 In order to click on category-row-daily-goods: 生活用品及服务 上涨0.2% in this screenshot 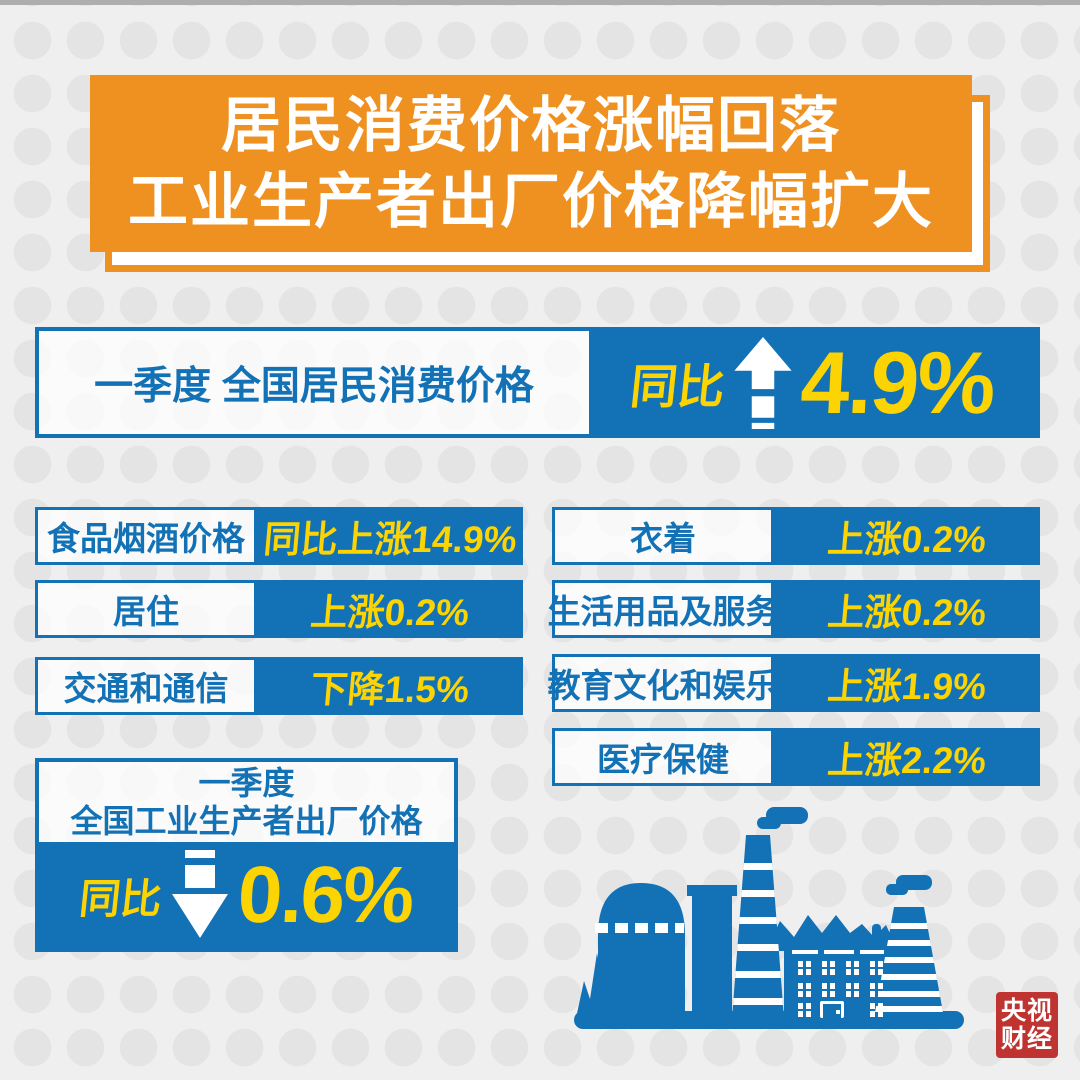, I will do `click(794, 609)`.